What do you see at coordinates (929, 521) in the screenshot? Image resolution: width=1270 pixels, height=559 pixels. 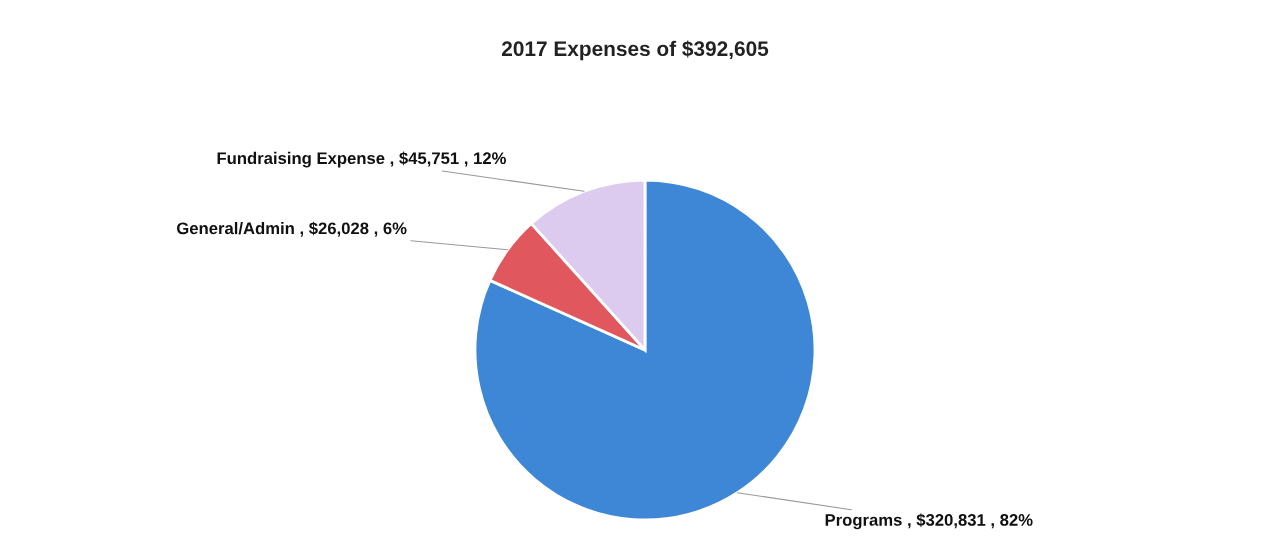 I see `slice-label: Programs , $320,831 , 82%` at bounding box center [929, 521].